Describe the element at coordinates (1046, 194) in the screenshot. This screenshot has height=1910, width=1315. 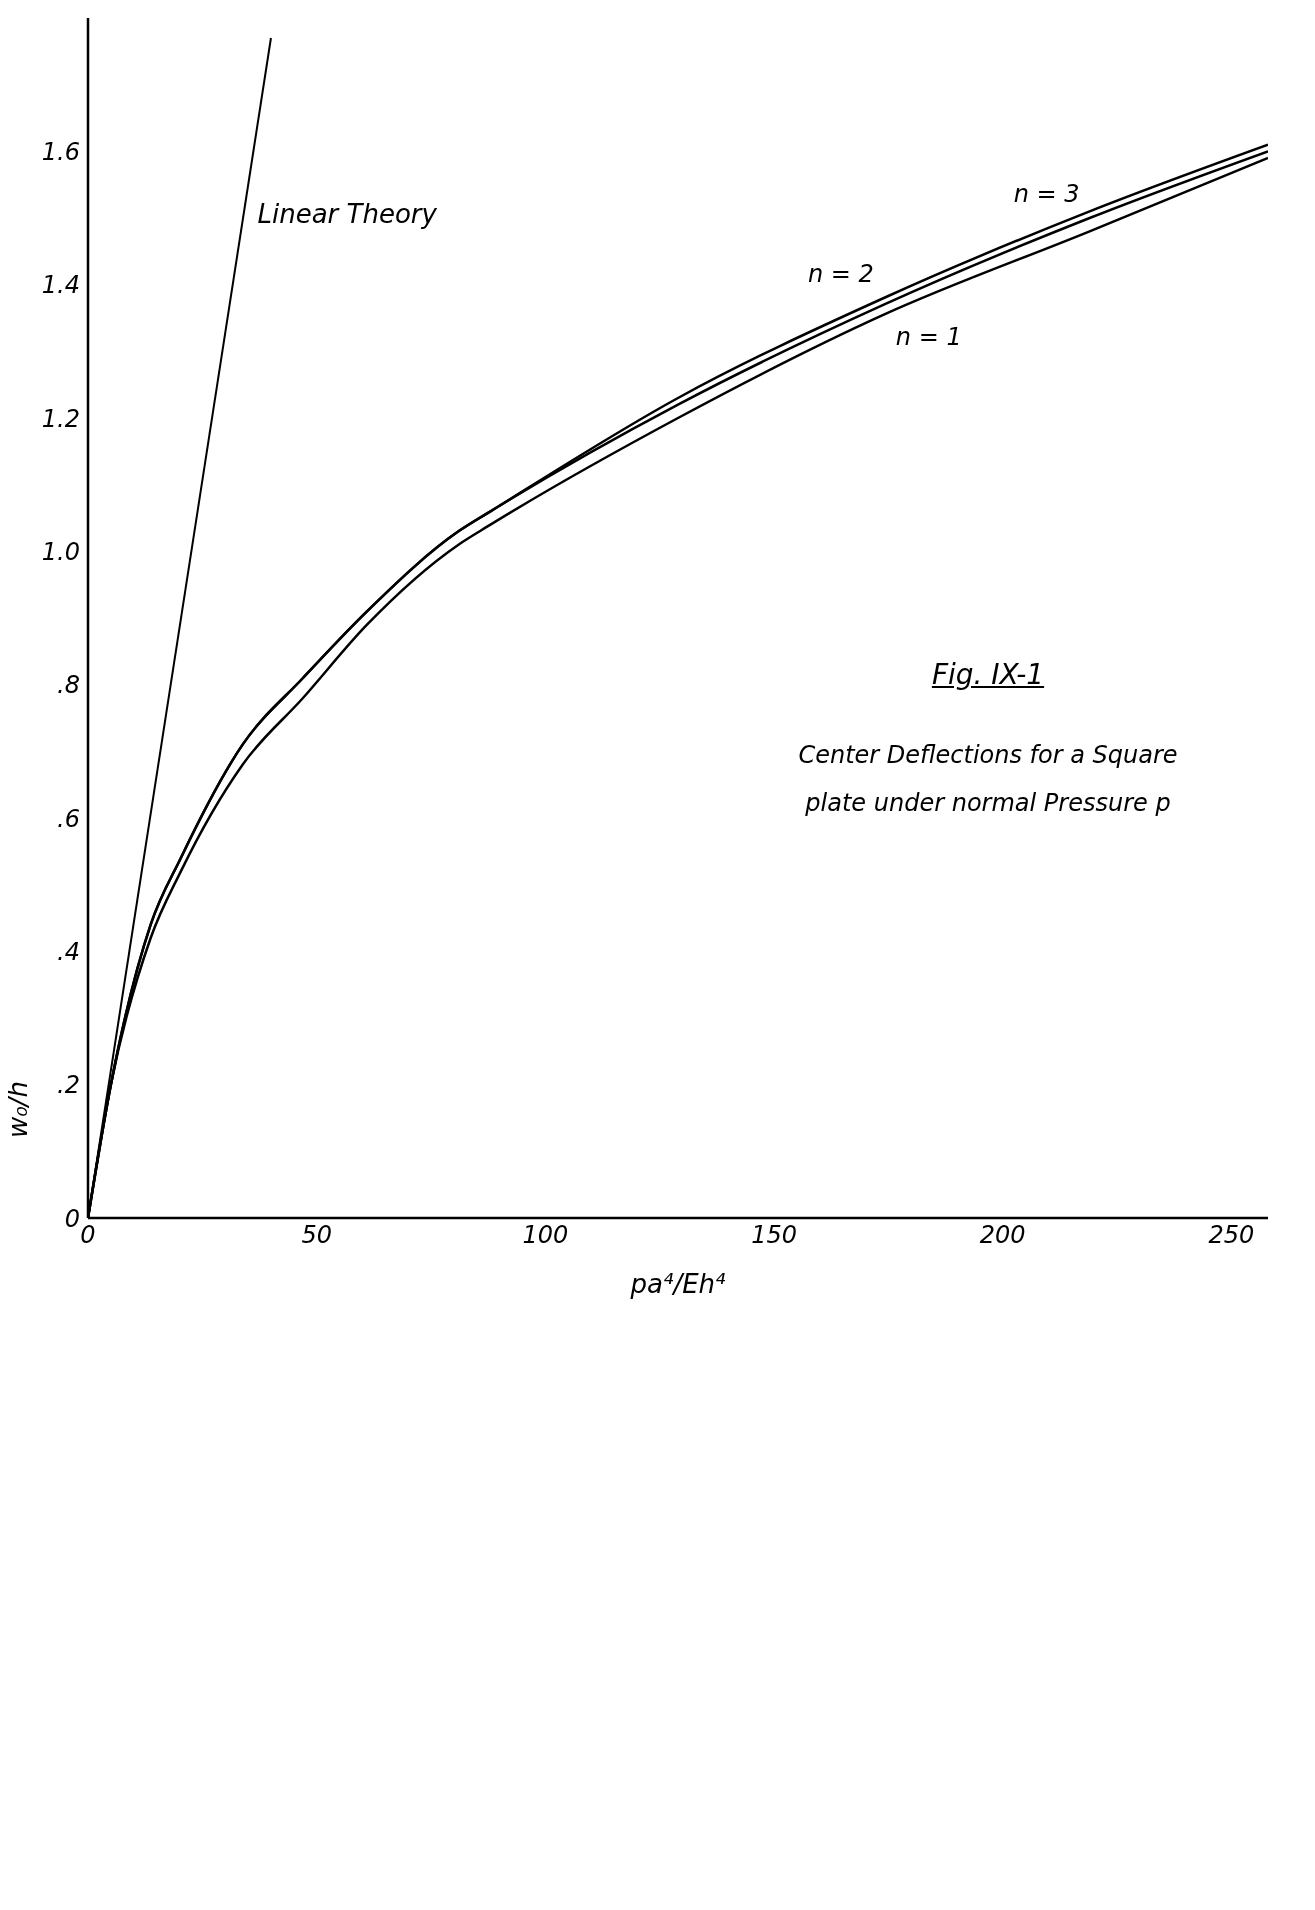
I see `series-label: n = 3` at that location.